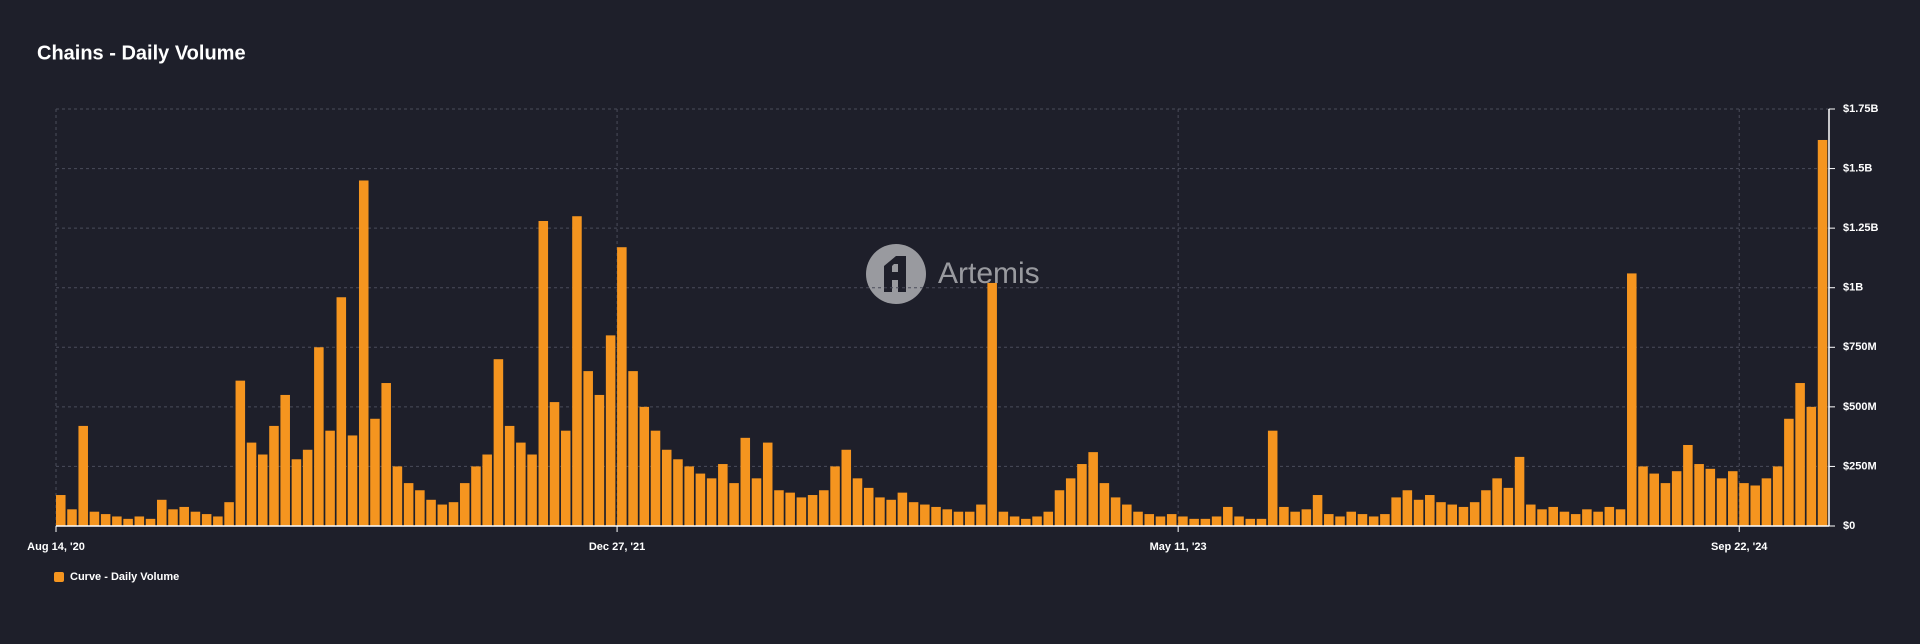 The width and height of the screenshot is (1920, 644). I want to click on y-tick-label: $1.5B, so click(1857, 168).